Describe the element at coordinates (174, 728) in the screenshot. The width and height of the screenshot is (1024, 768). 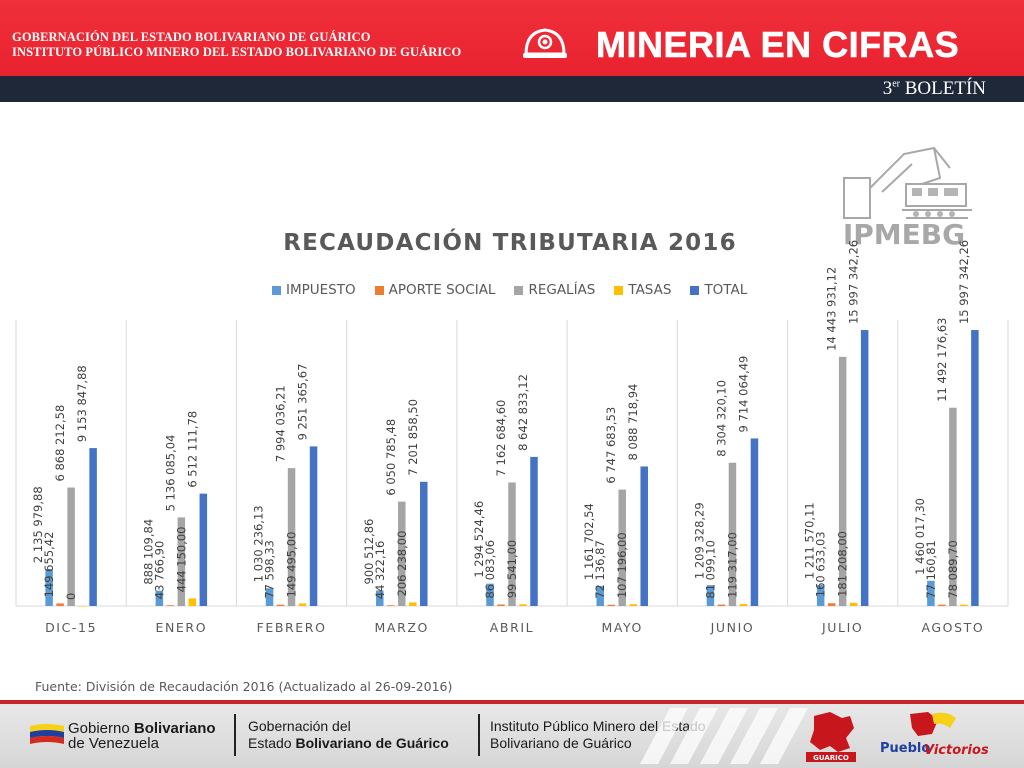
I see `footer-bolivariano-word: Bolivariano` at that location.